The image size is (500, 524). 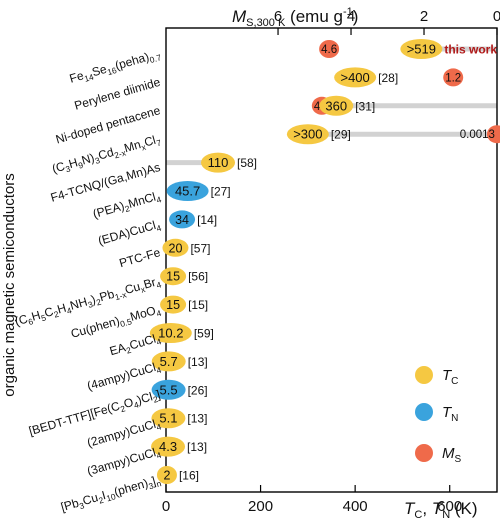 I want to click on ref-label: [57], so click(x=200, y=248).